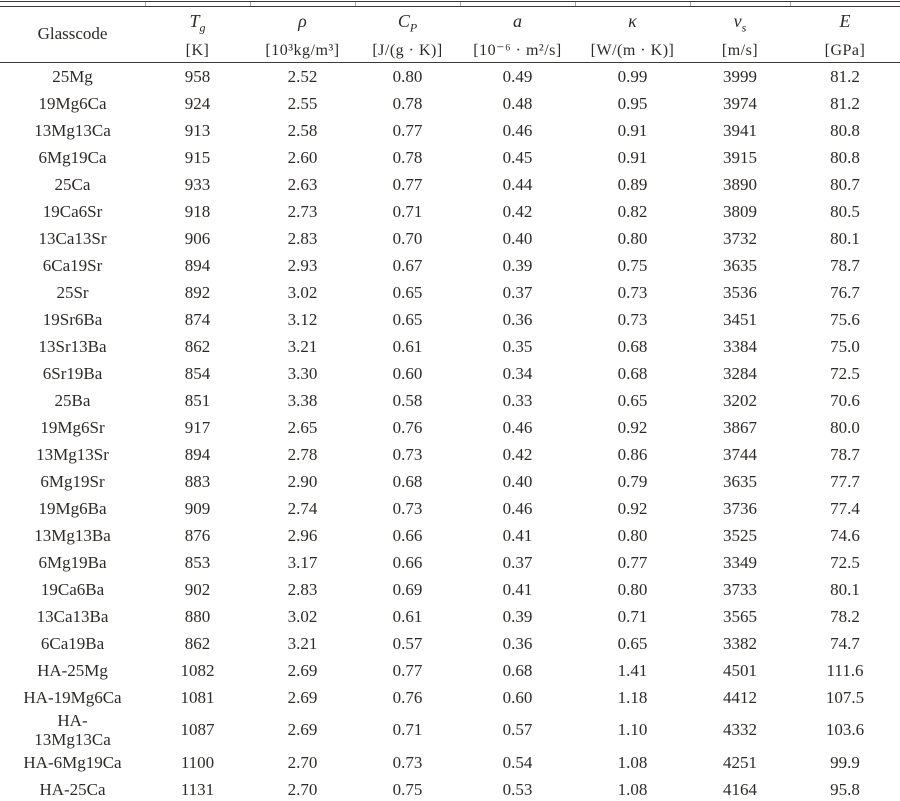 This screenshot has height=801, width=900. I want to click on value-cell: 2.93, so click(302, 265).